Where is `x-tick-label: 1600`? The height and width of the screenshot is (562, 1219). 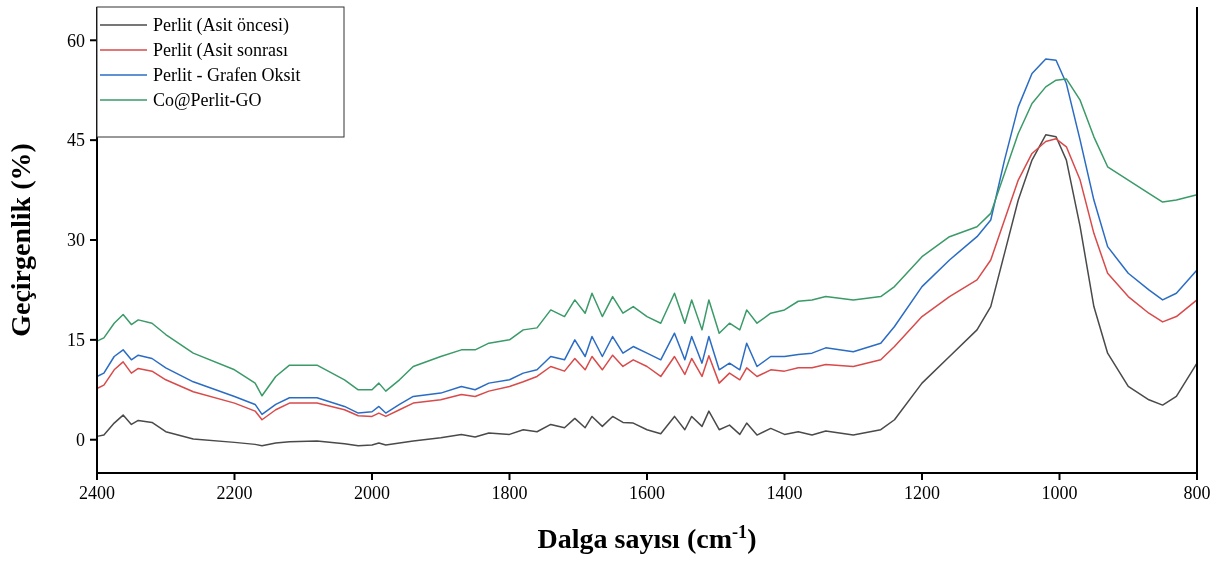 x-tick-label: 1600 is located at coordinates (647, 493).